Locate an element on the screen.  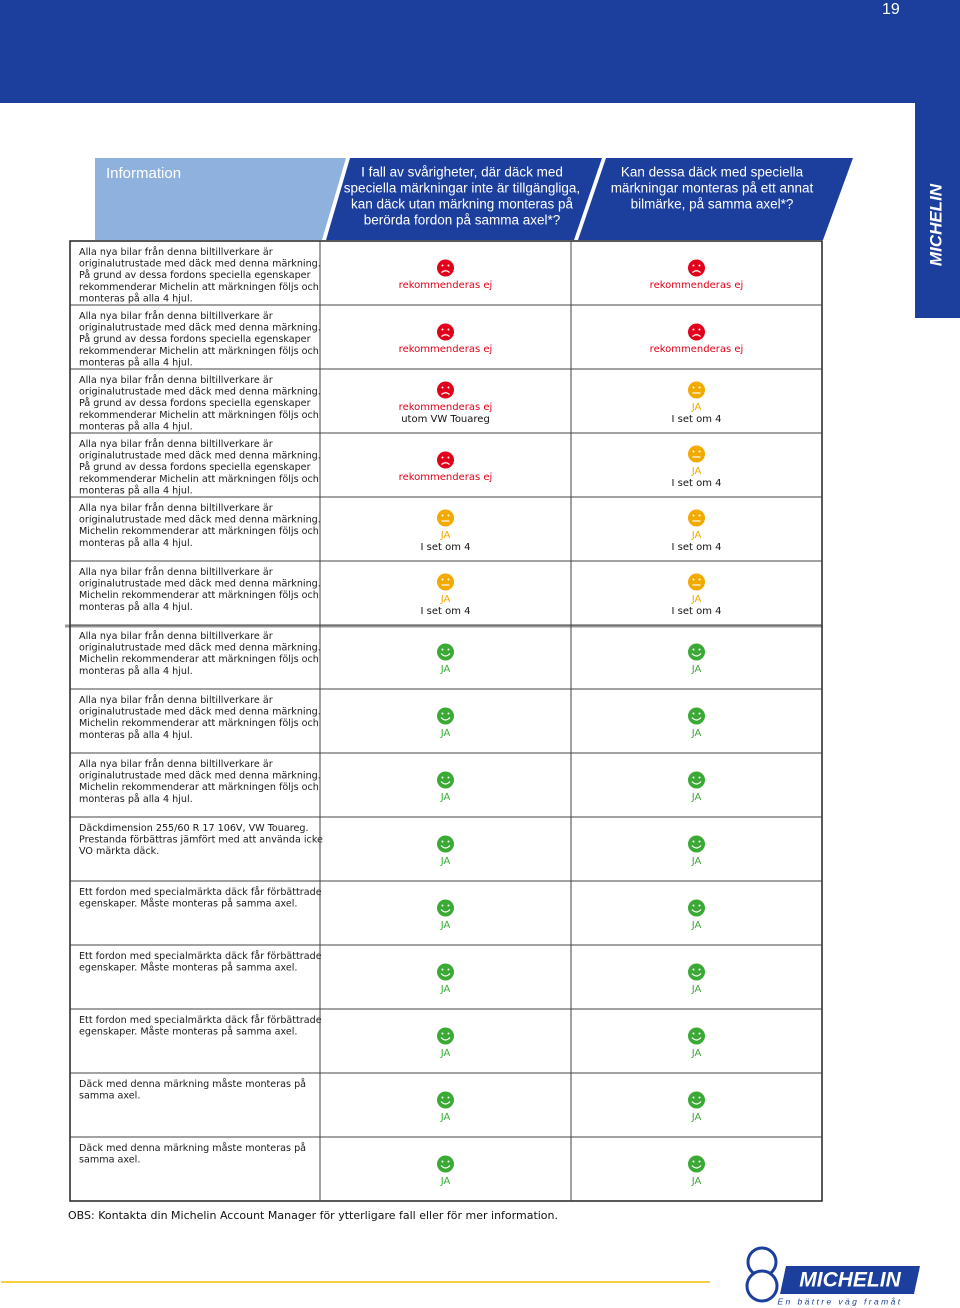
logo: MICHELIN En bättre väg framåt is located at coordinates (832, 1276).